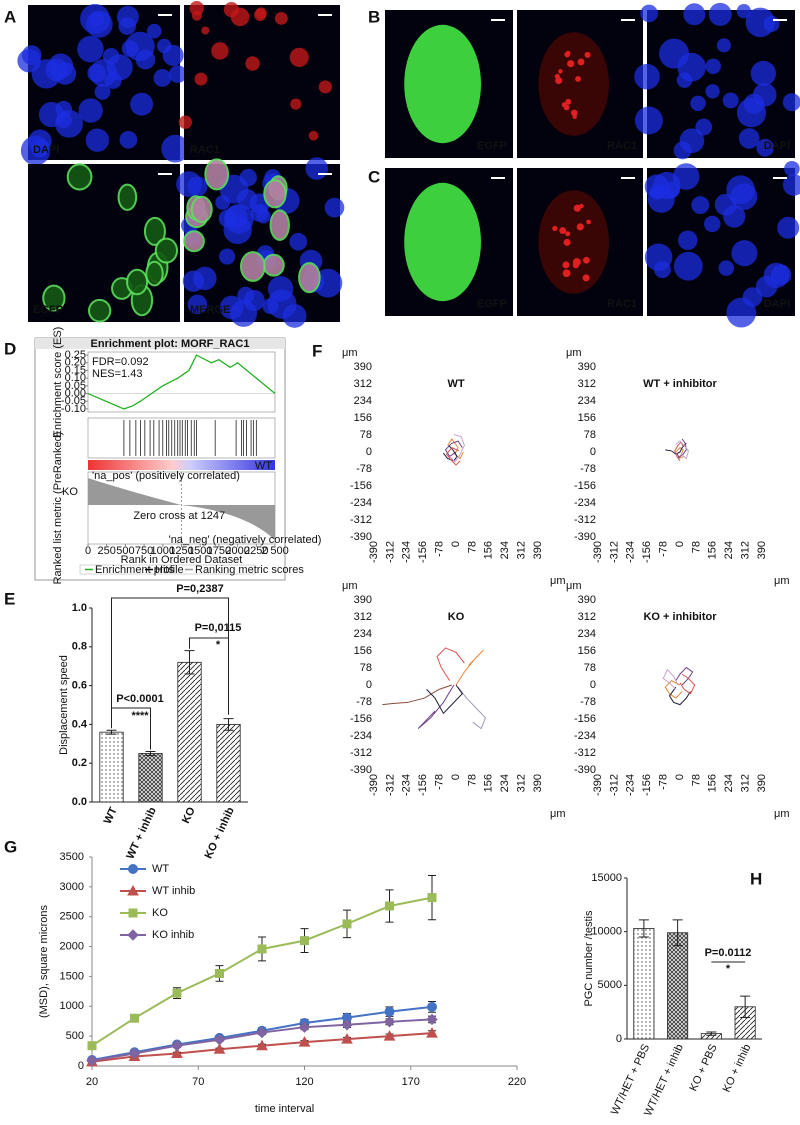 This screenshot has width=800, height=1125. What do you see at coordinates (610, 985) in the screenshot?
I see `y-tick-label: 5000` at bounding box center [610, 985].